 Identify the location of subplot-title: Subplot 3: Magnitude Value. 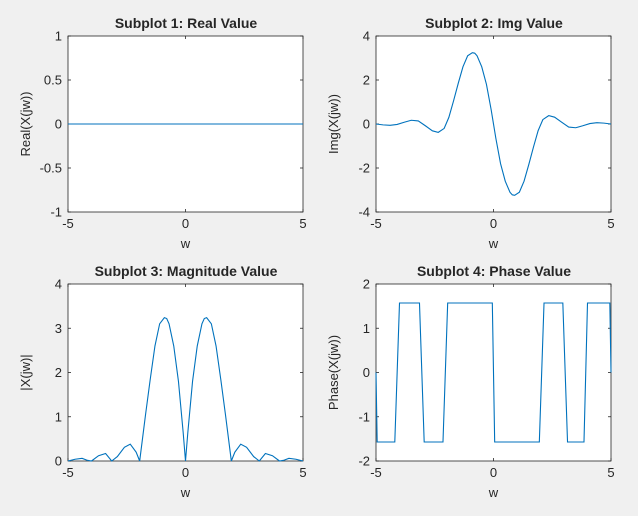
(186, 271).